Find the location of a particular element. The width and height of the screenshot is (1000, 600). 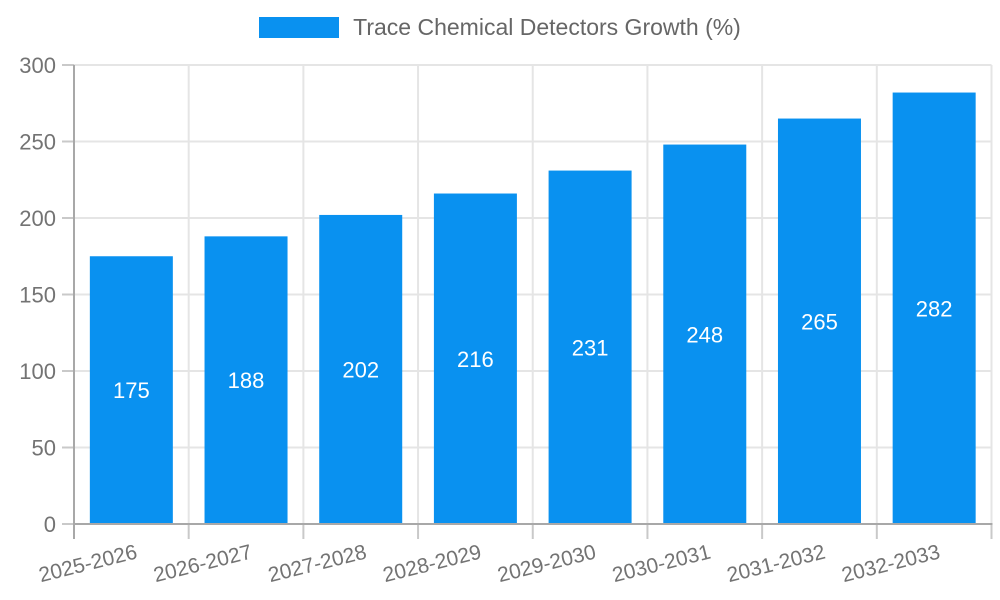

chart-legend: Trace Chemical Detectors Growth (%) is located at coordinates (500, 27).